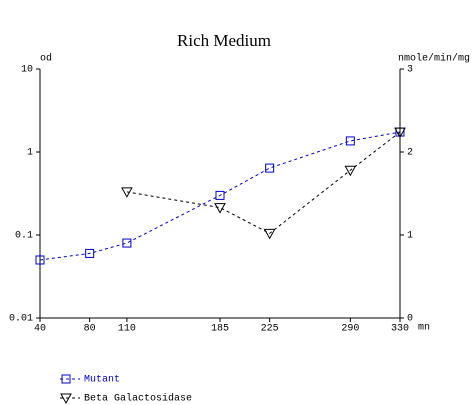 Image resolution: width=472 pixels, height=405 pixels. What do you see at coordinates (90, 329) in the screenshot?
I see `x-tick-label: 80` at bounding box center [90, 329].